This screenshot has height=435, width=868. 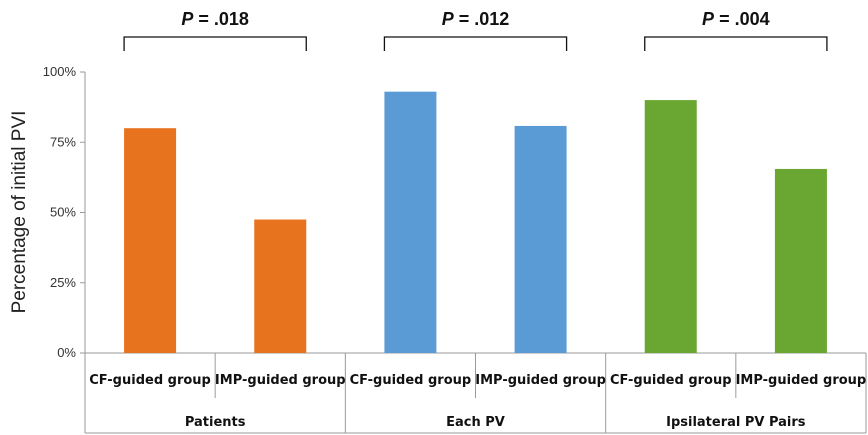 I want to click on y-tick-label: 25%, so click(x=63, y=282).